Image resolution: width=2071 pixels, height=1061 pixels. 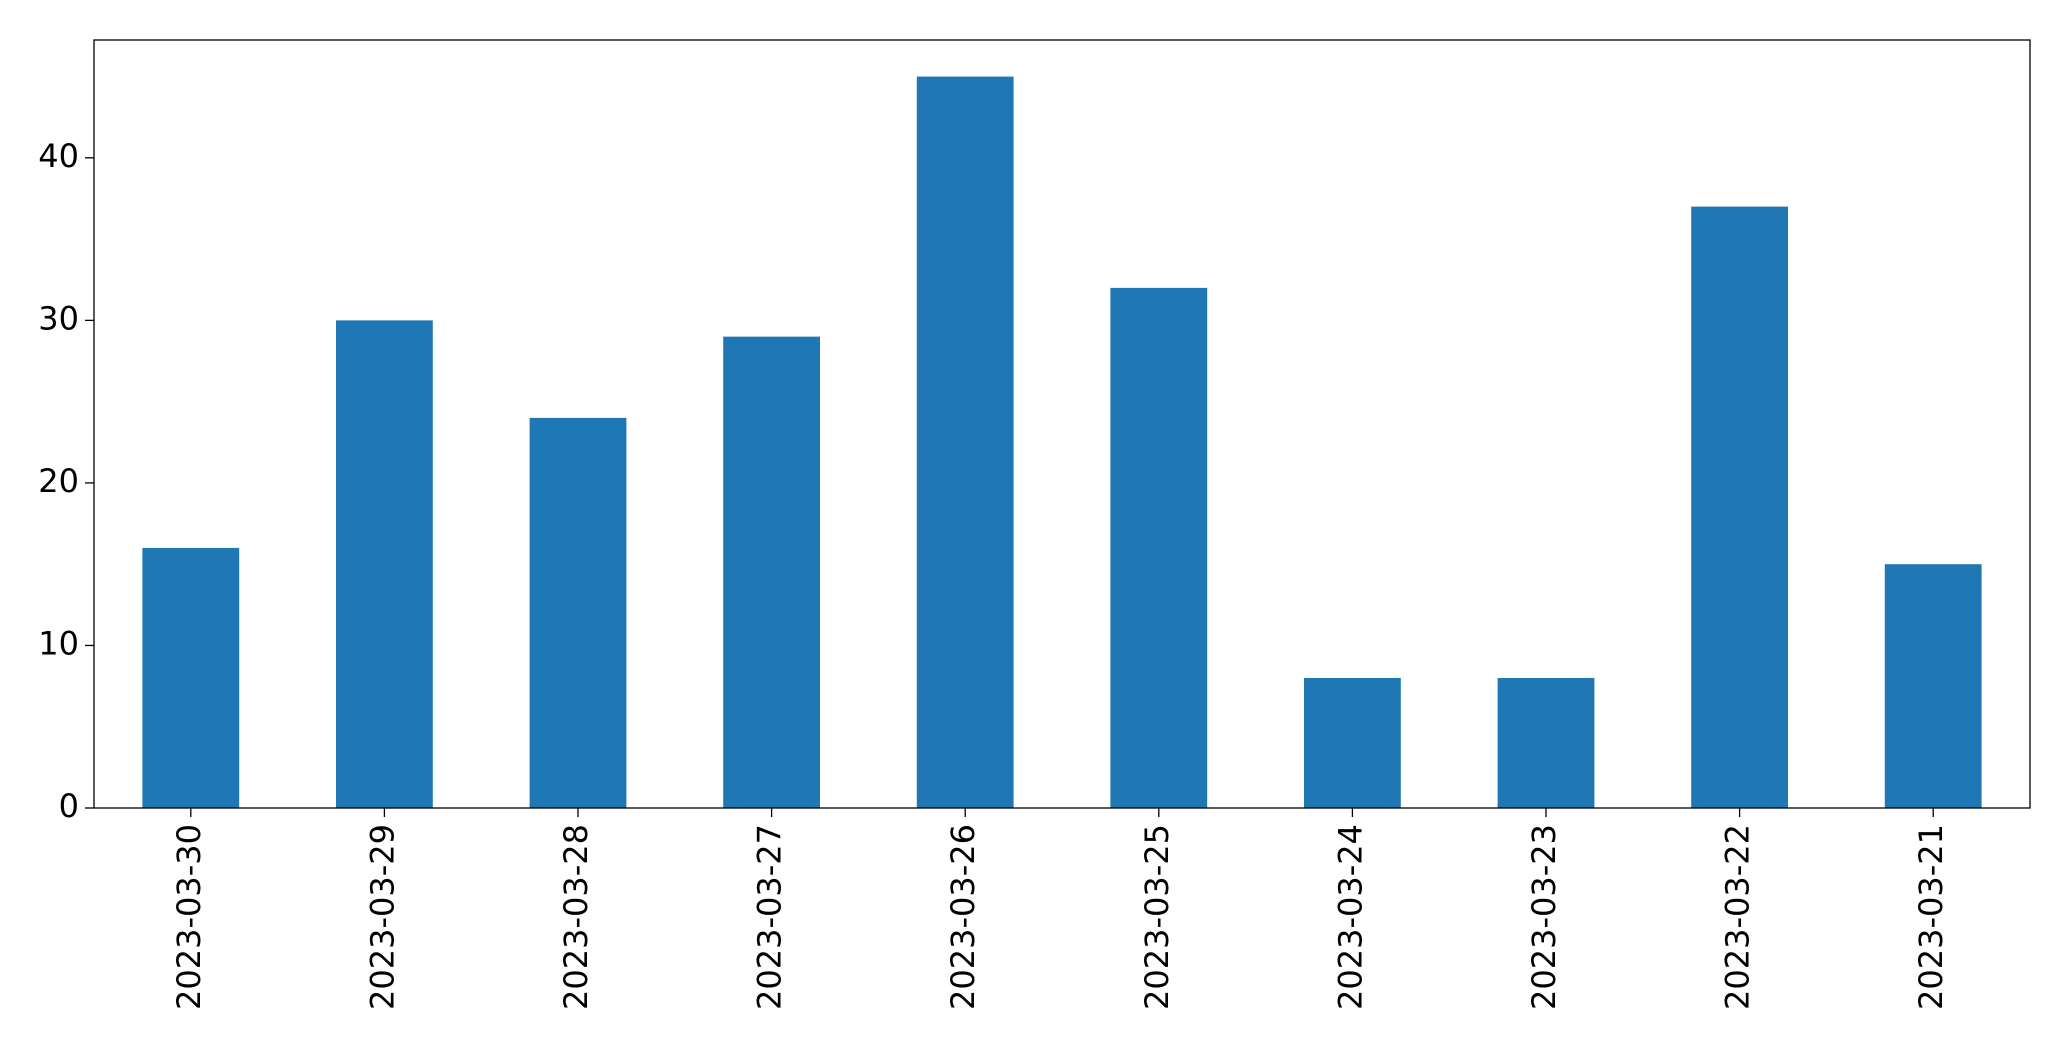 I want to click on x-tick-label: 2023-03-29, so click(x=382, y=917).